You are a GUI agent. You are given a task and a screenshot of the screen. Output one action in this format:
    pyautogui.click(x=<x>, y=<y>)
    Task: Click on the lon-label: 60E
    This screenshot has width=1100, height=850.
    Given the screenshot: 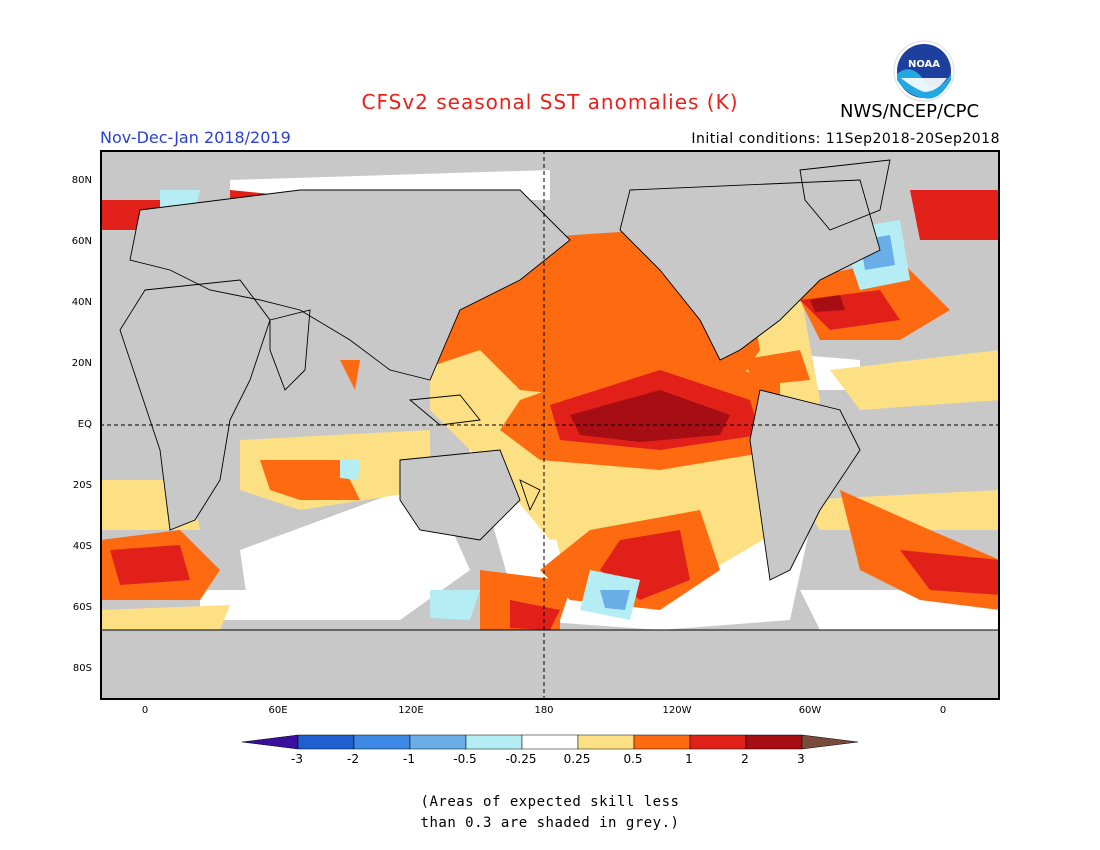 What is the action you would take?
    pyautogui.click(x=278, y=710)
    